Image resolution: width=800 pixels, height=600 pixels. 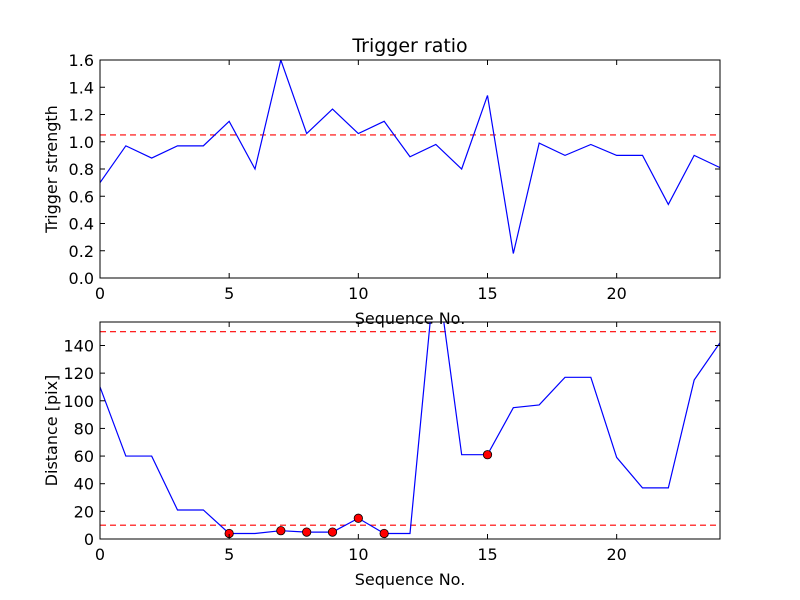 I want to click on y-tick-label: 100, so click(x=78, y=401).